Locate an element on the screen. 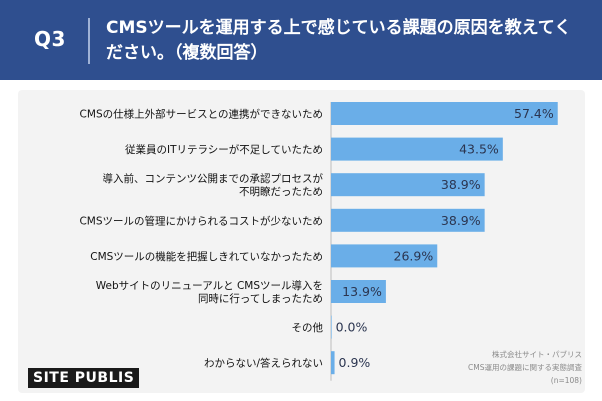 The width and height of the screenshot is (602, 401). bar-value-label-1: 43.5% is located at coordinates (479, 149).